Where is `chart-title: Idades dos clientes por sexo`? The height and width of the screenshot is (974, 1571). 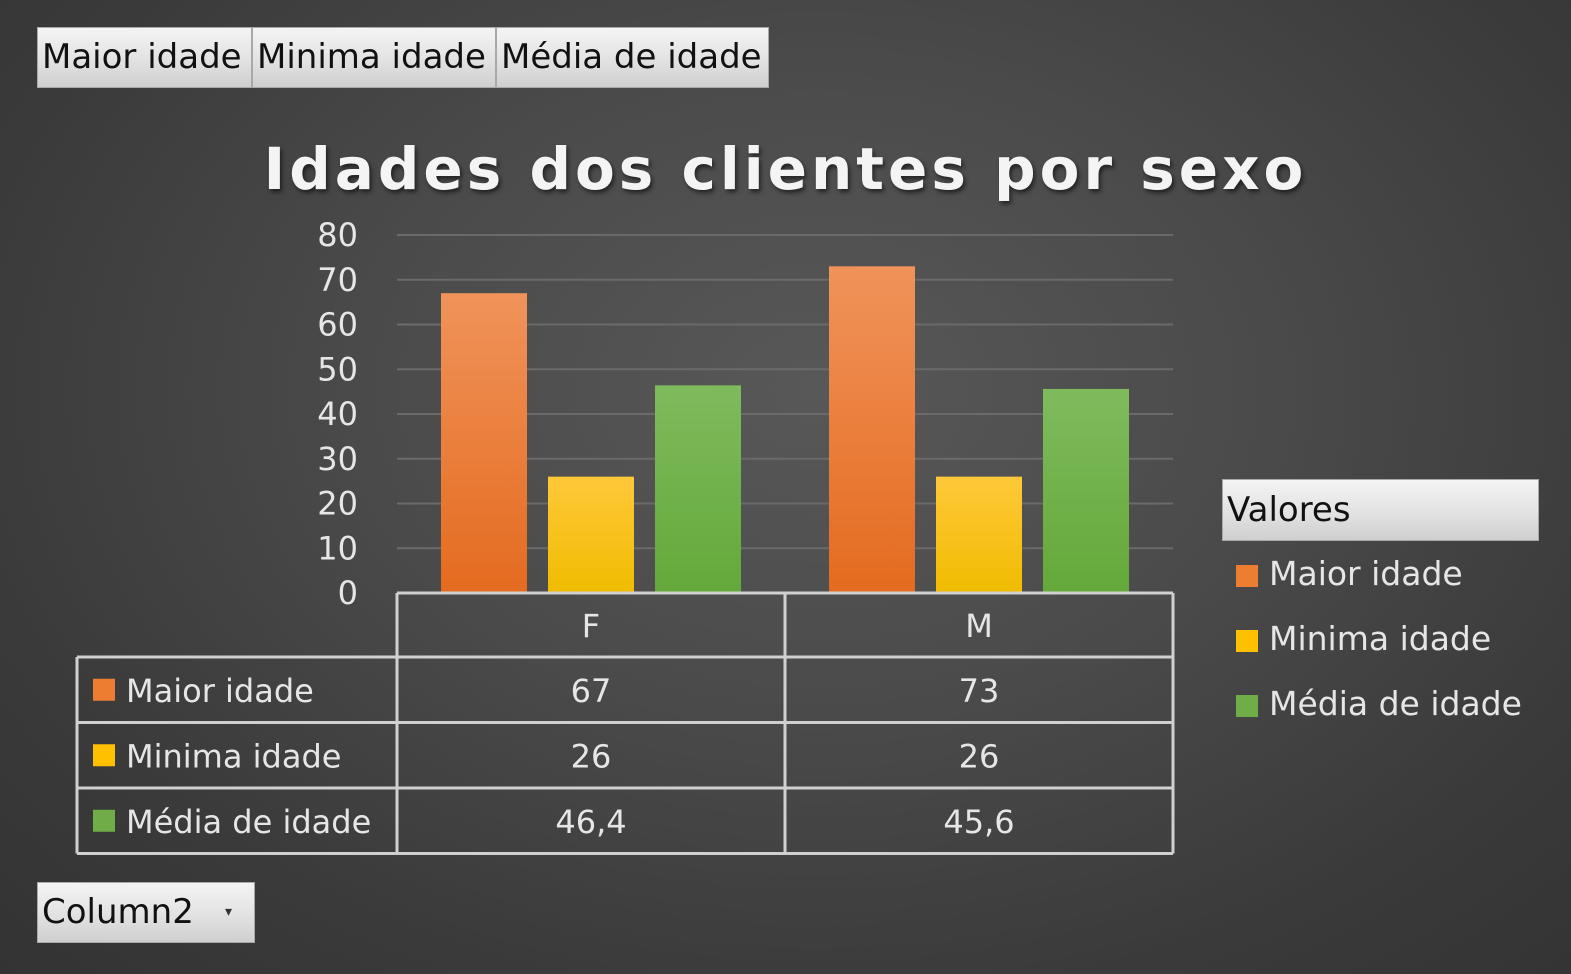 chart-title: Idades dos clientes por sexo is located at coordinates (785, 169).